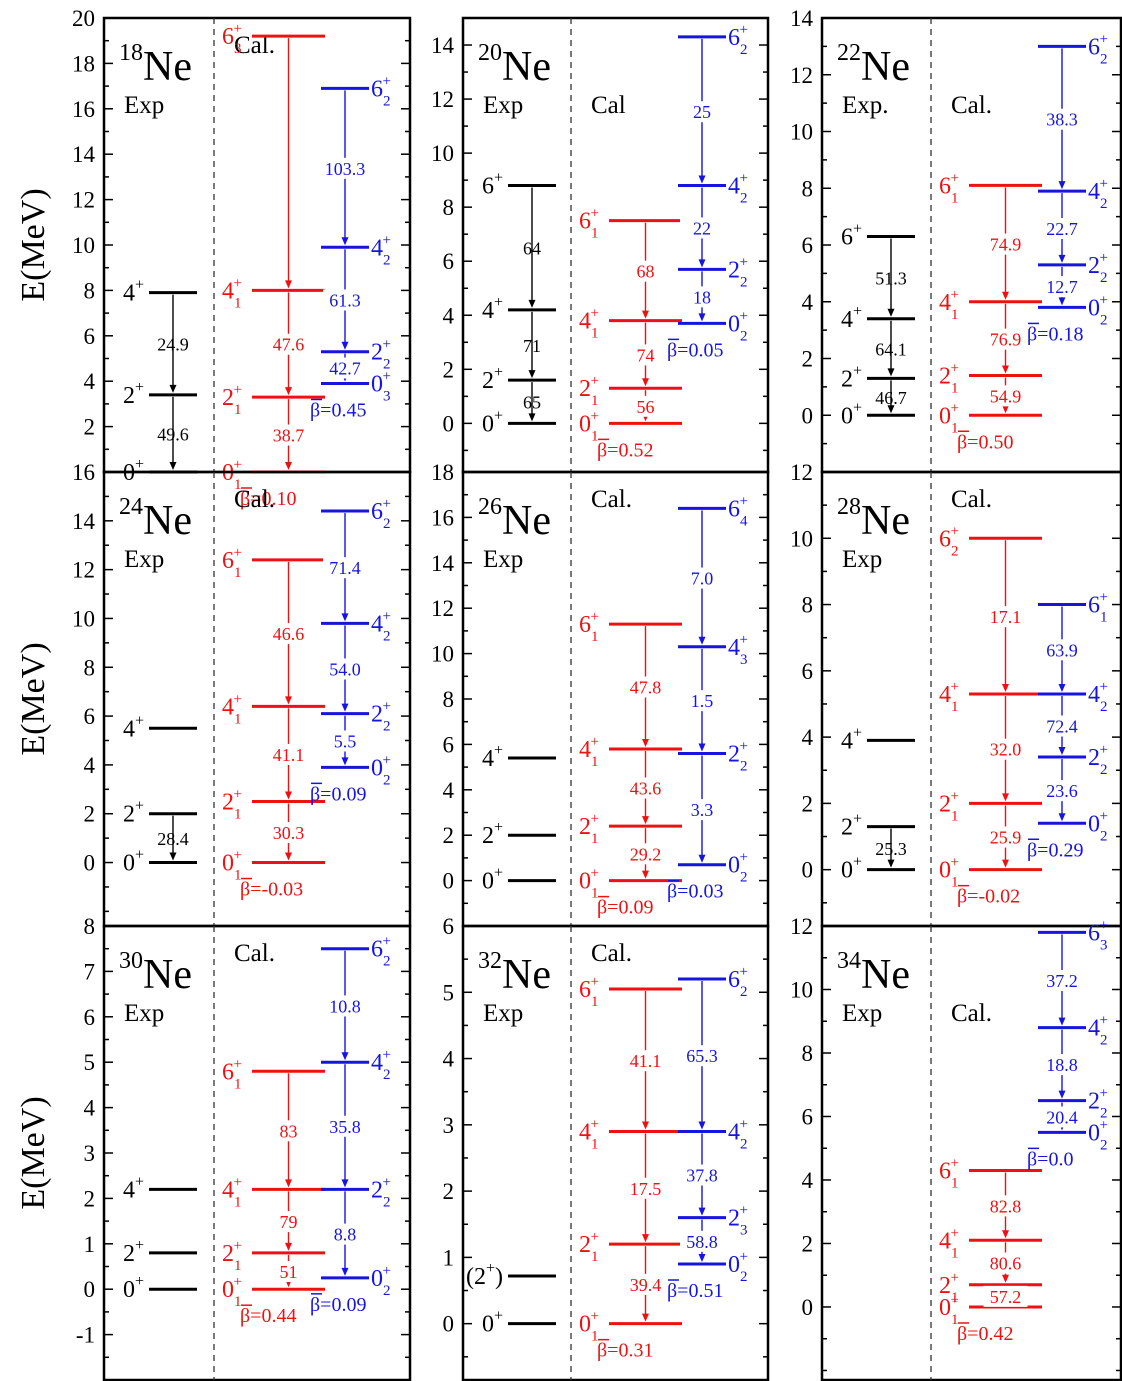 Image resolution: width=1122 pixels, height=1381 pixels. Describe the element at coordinates (695, 892) in the screenshot. I see `blue-beta-label: β=0.03` at that location.